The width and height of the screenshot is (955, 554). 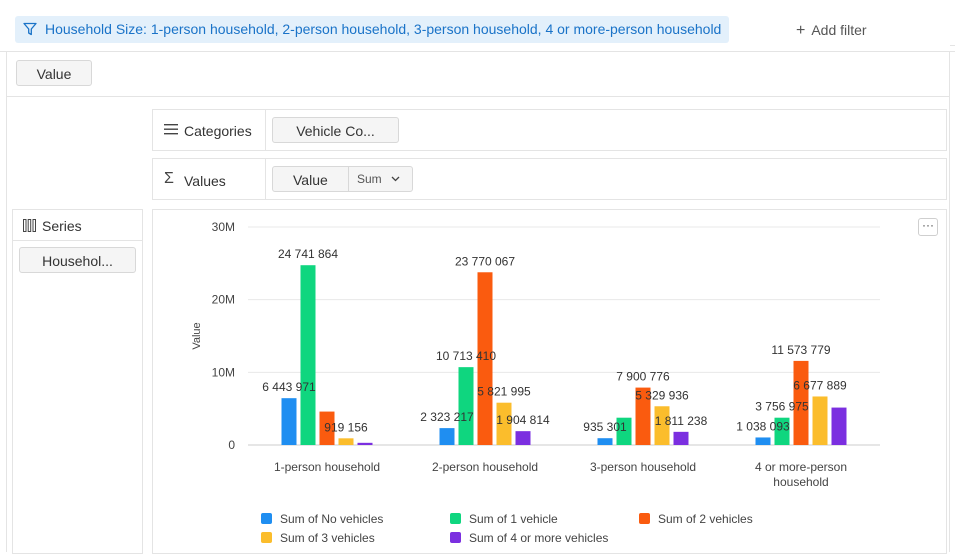 I want to click on chart-menu-button: ···, so click(x=928, y=227).